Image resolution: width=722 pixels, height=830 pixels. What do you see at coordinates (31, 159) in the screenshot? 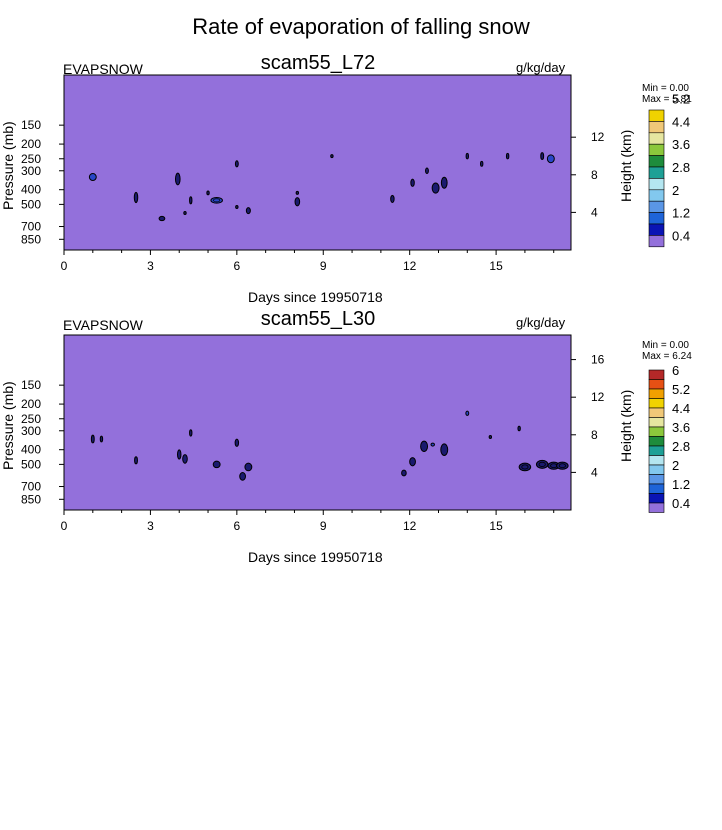
I see `y-tick-label: 250` at bounding box center [31, 159].